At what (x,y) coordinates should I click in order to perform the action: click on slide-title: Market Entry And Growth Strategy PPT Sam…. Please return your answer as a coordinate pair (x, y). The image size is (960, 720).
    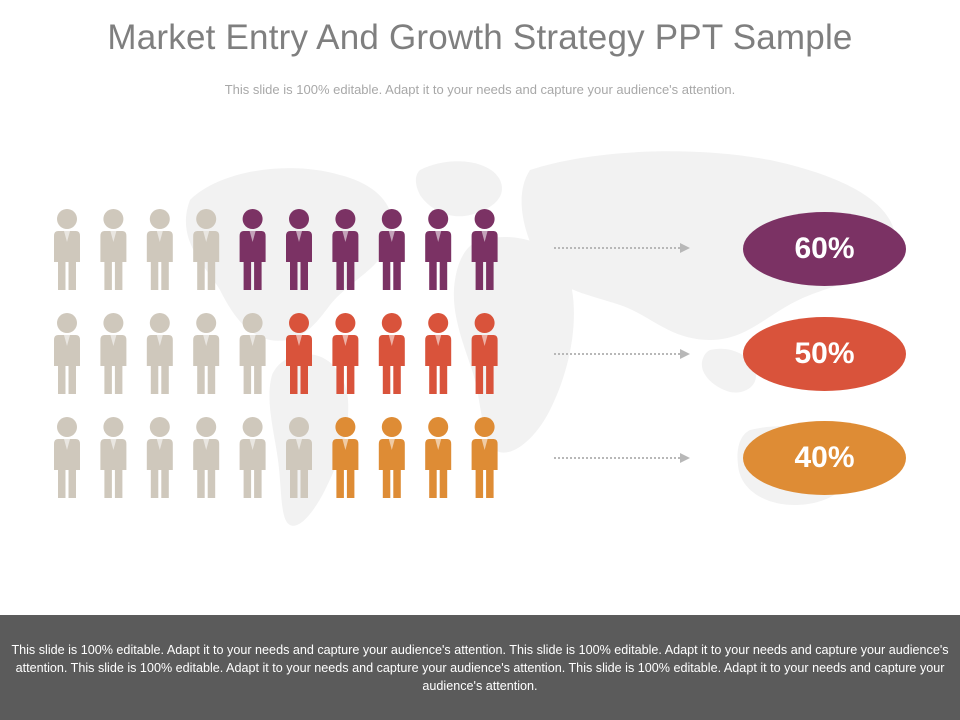
    Looking at the image, I should click on (480, 37).